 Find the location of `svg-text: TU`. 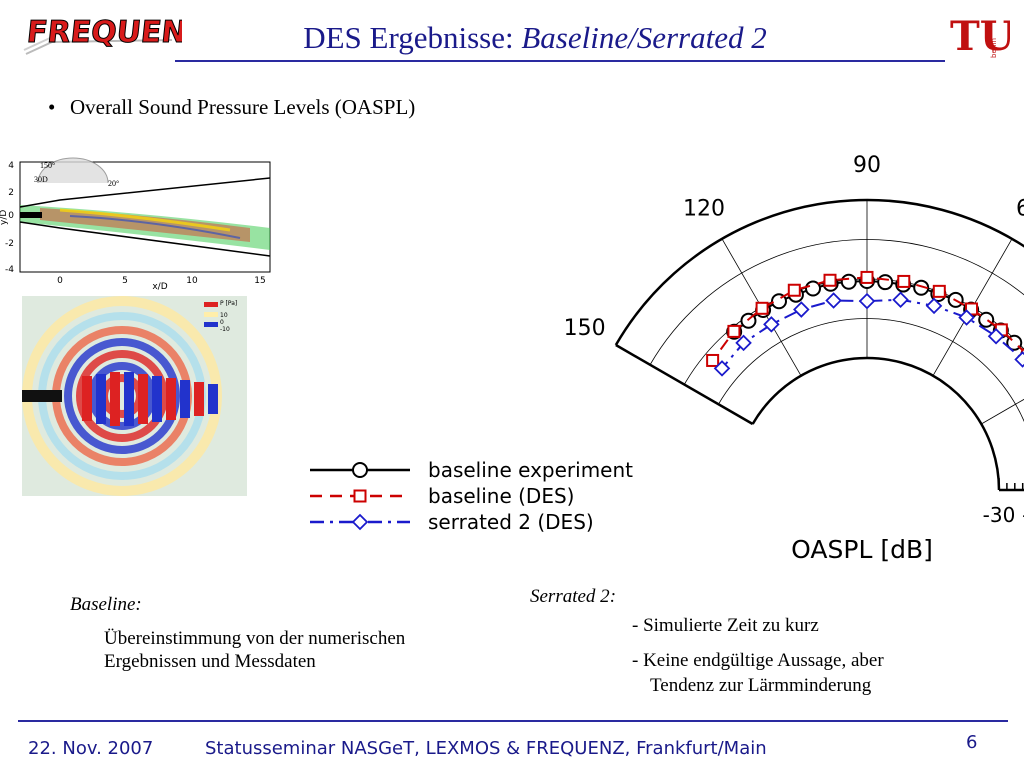

svg-text: TU is located at coordinates (980, 36).